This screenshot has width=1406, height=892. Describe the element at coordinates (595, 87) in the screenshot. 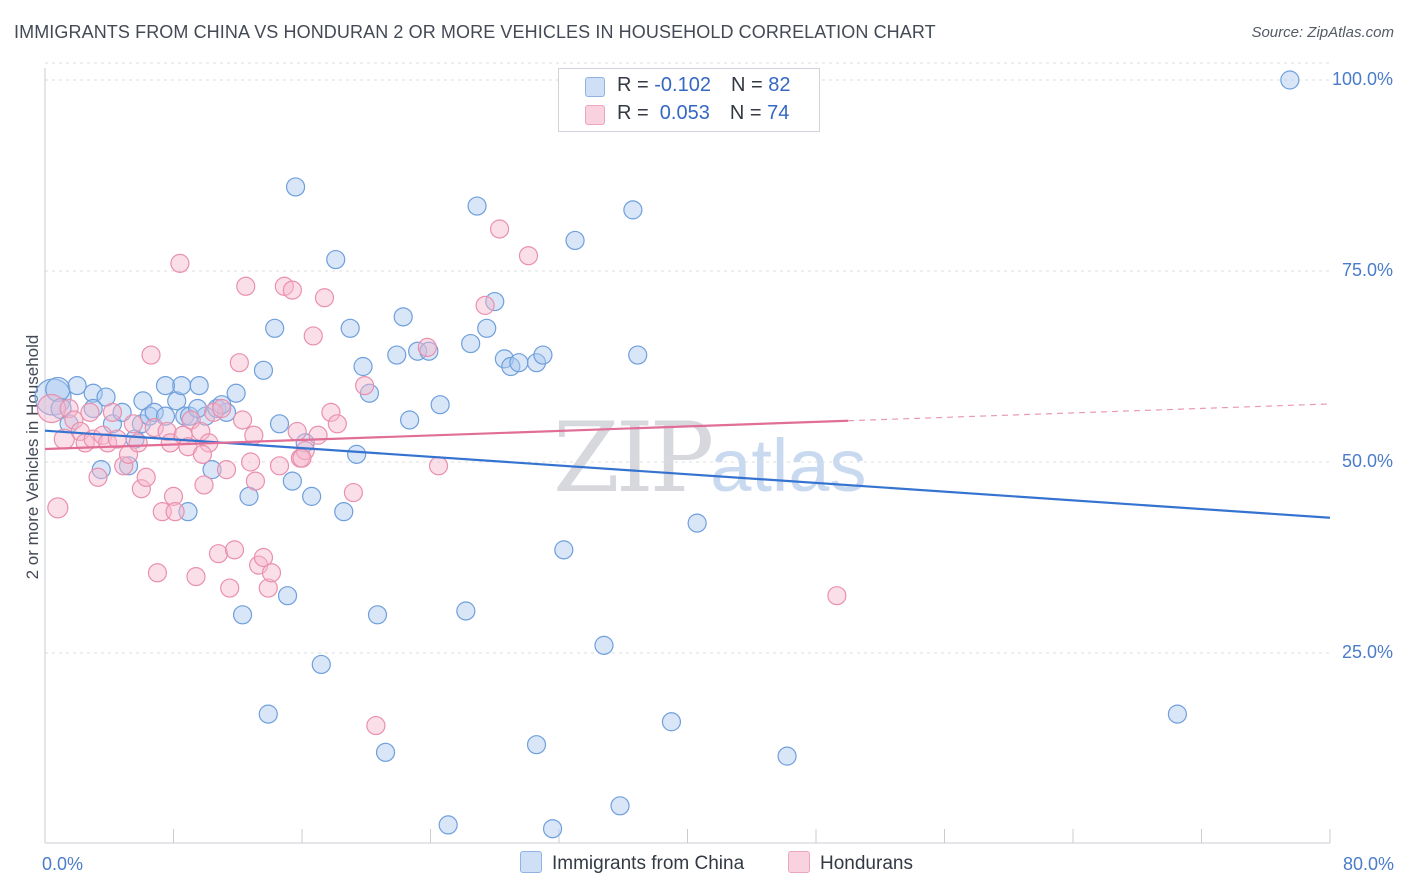

I see `legend-swatch-china` at that location.